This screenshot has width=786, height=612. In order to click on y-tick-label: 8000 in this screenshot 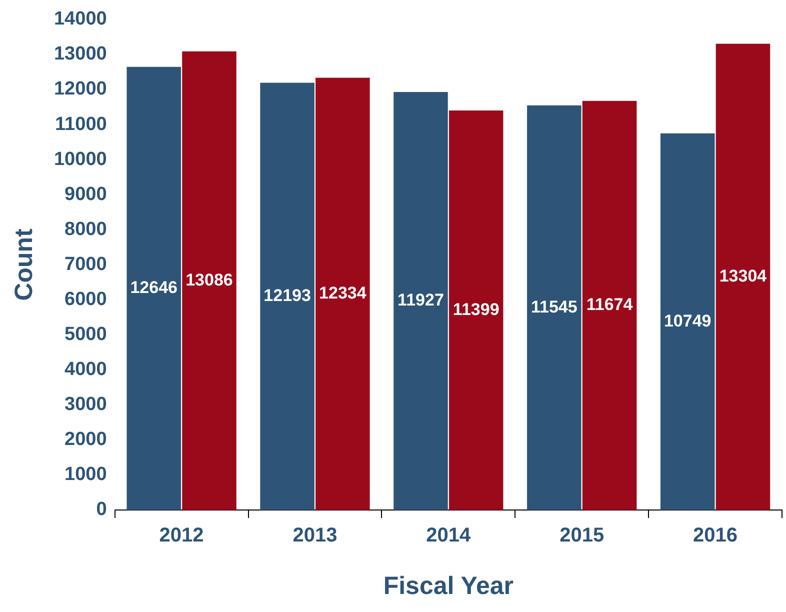, I will do `click(85, 229)`.